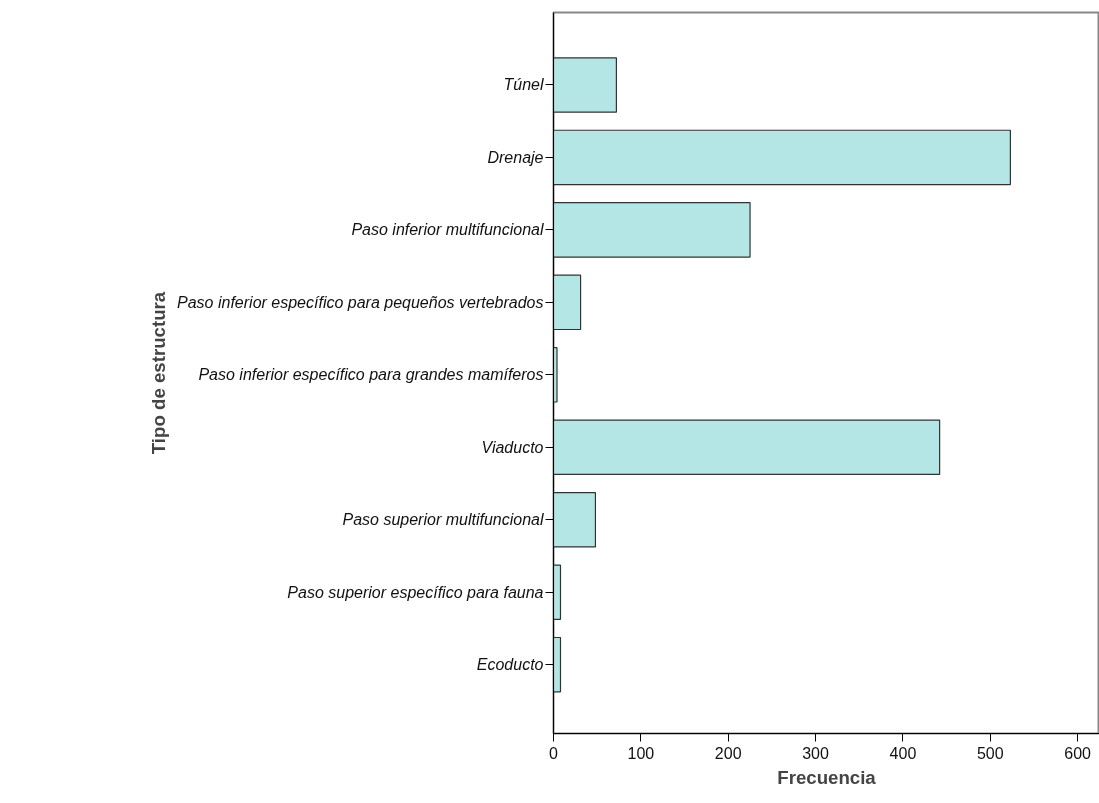  I want to click on x-tick-label: 200, so click(728, 753).